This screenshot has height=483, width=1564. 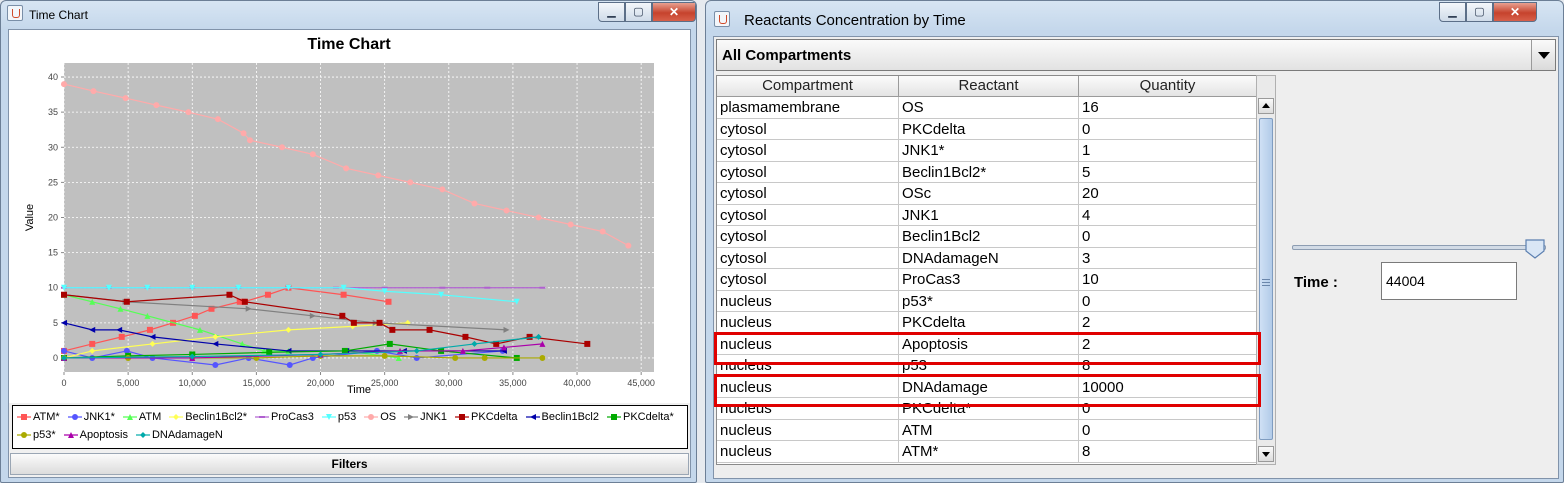 I want to click on time-label: Time :, so click(x=1316, y=282).